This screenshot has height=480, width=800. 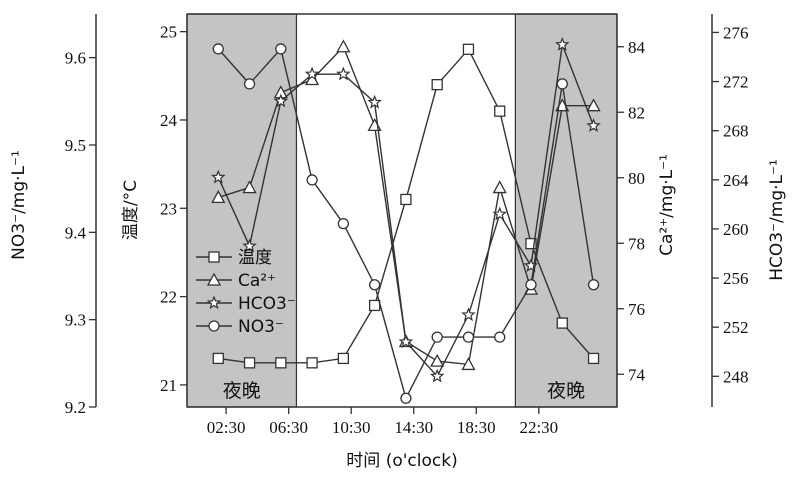 What do you see at coordinates (637, 374) in the screenshot?
I see `ca-tick-label: 74` at bounding box center [637, 374].